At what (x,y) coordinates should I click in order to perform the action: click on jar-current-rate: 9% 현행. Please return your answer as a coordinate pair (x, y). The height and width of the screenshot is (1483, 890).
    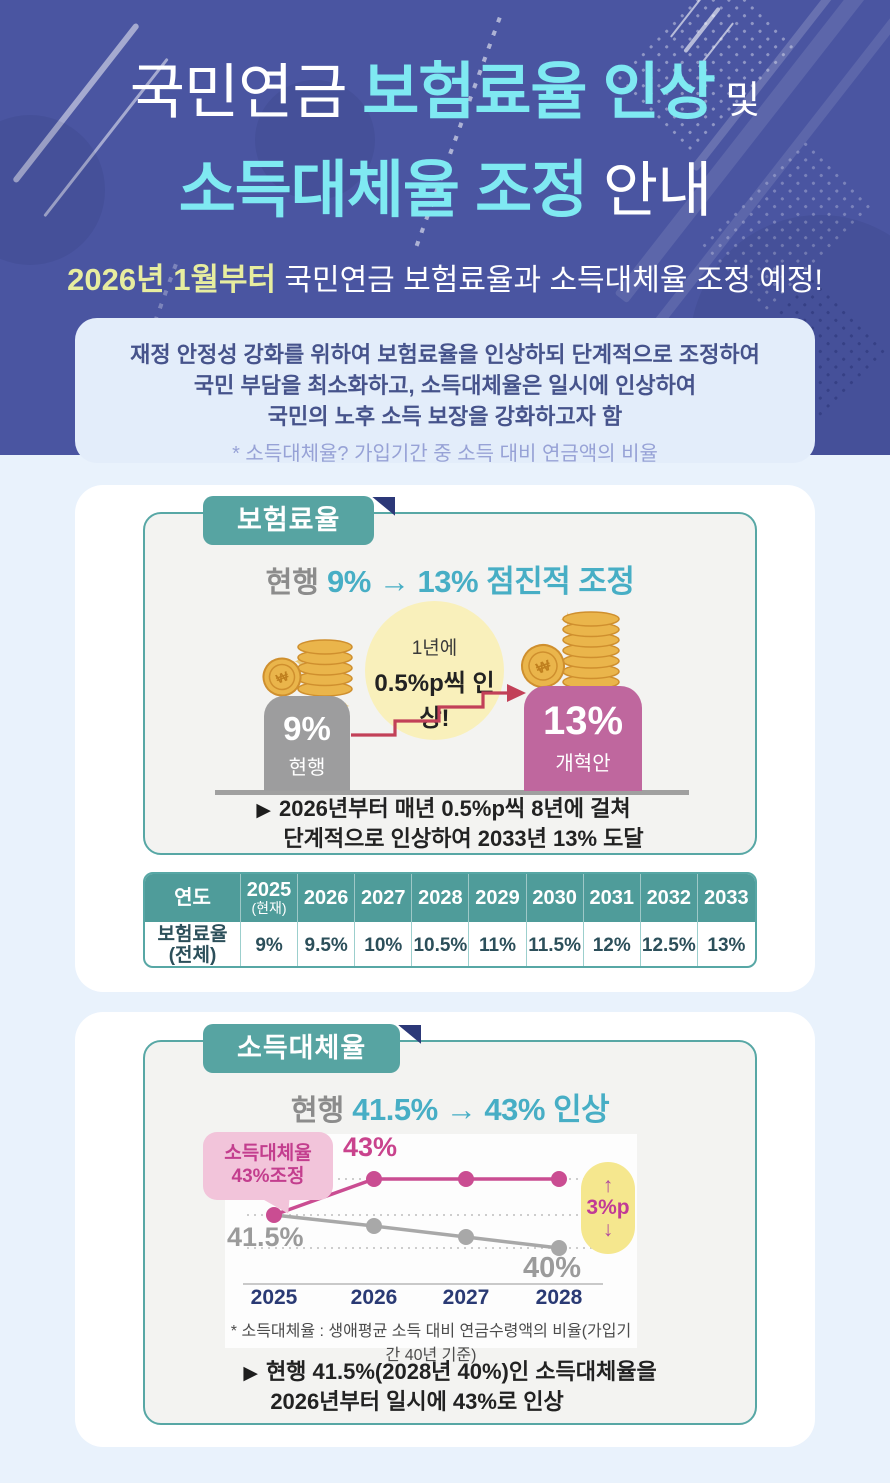
    Looking at the image, I should click on (307, 743).